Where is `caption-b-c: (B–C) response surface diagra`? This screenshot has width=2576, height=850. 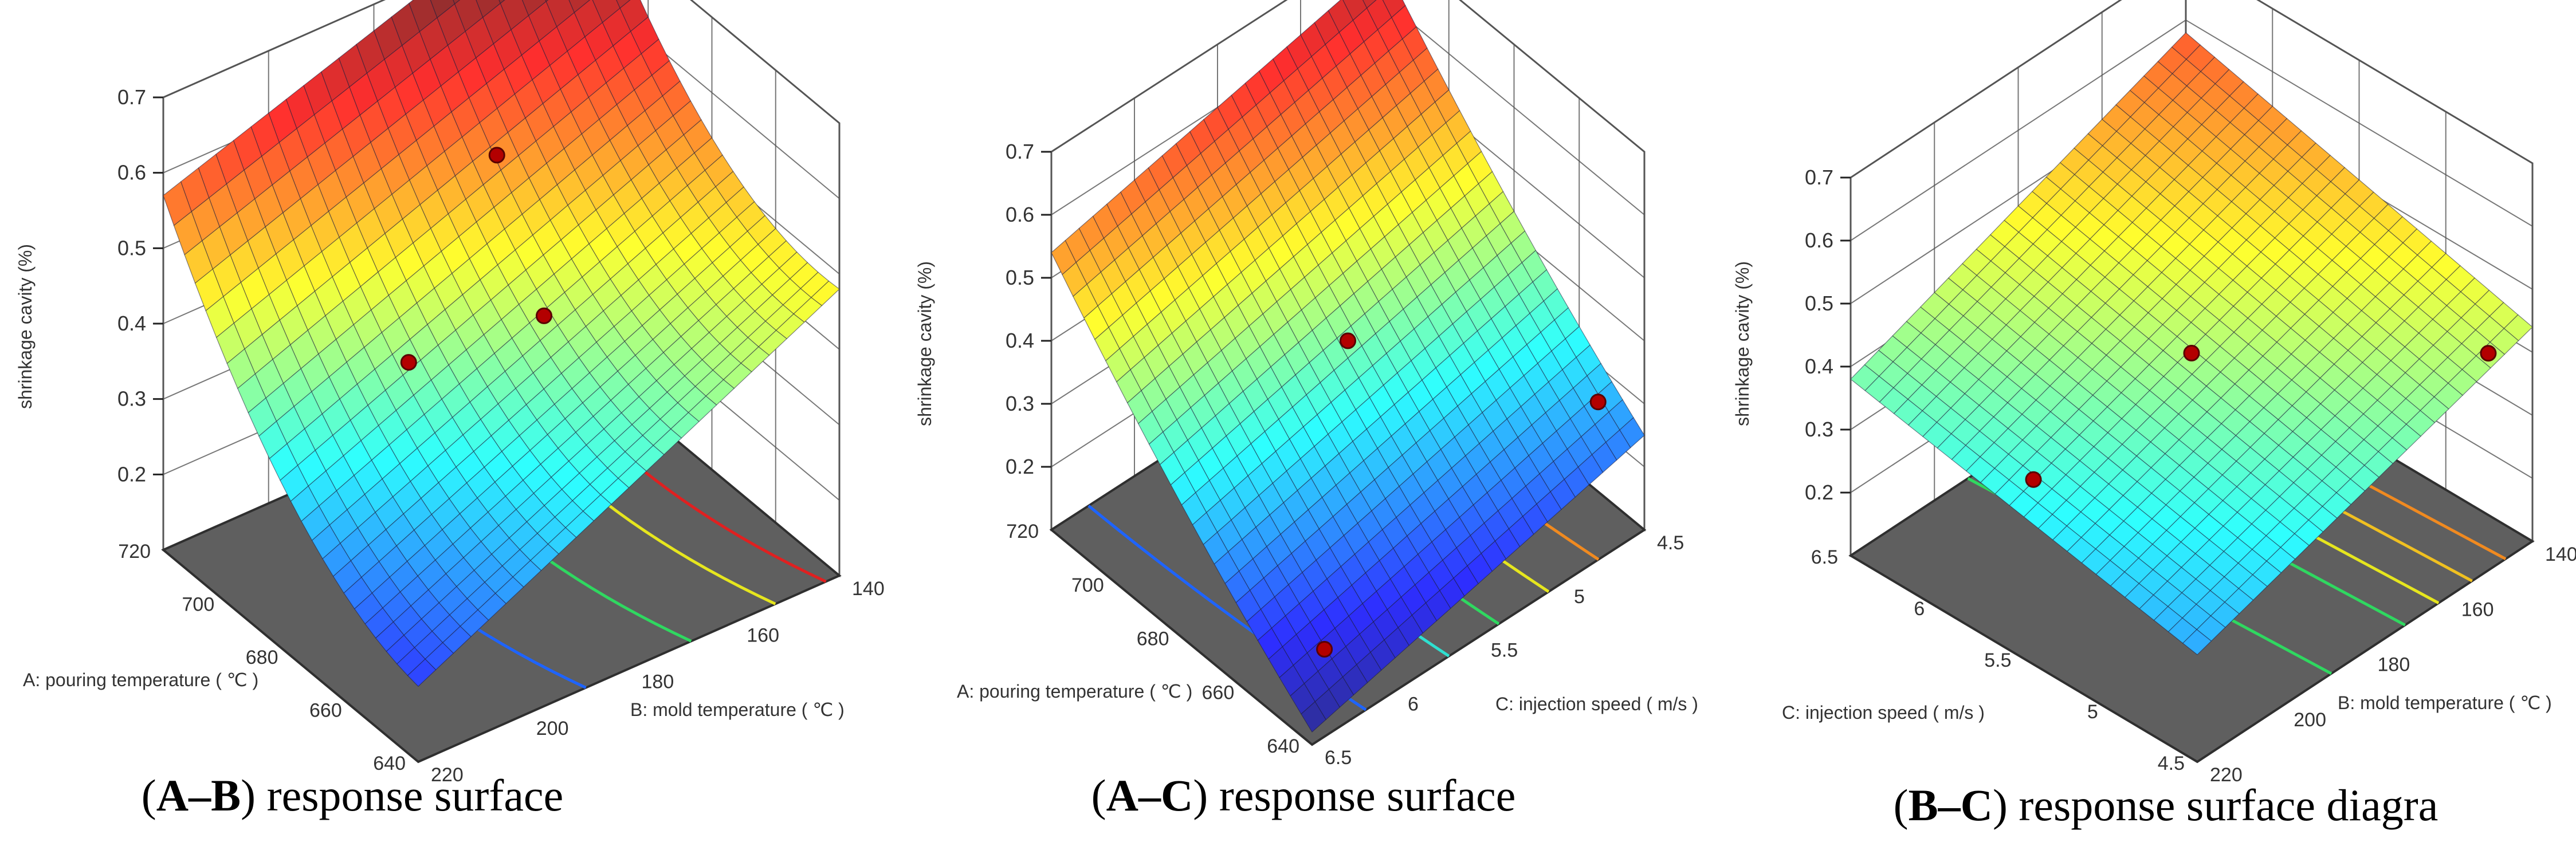 caption-b-c: (B–C) response surface diagra is located at coordinates (2166, 805).